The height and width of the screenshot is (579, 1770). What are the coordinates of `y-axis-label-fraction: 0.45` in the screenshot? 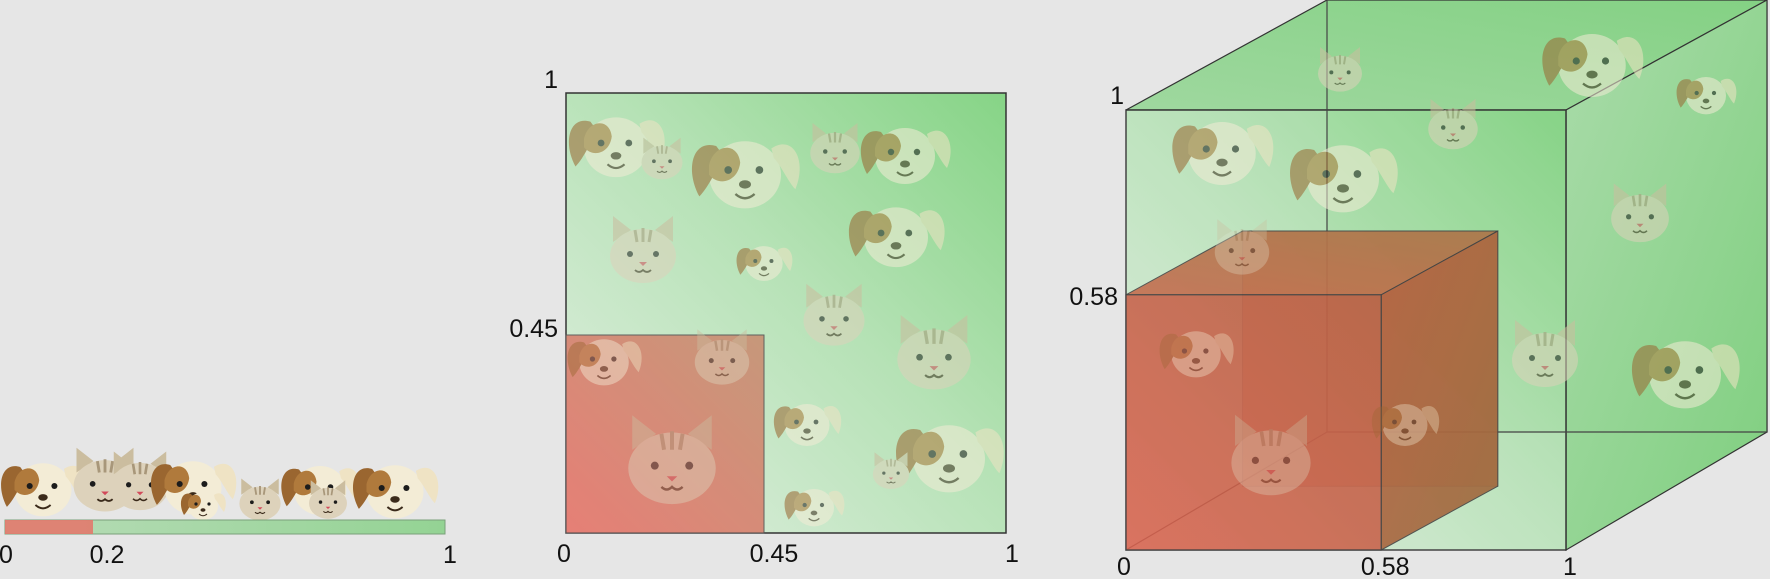 It's located at (533, 329).